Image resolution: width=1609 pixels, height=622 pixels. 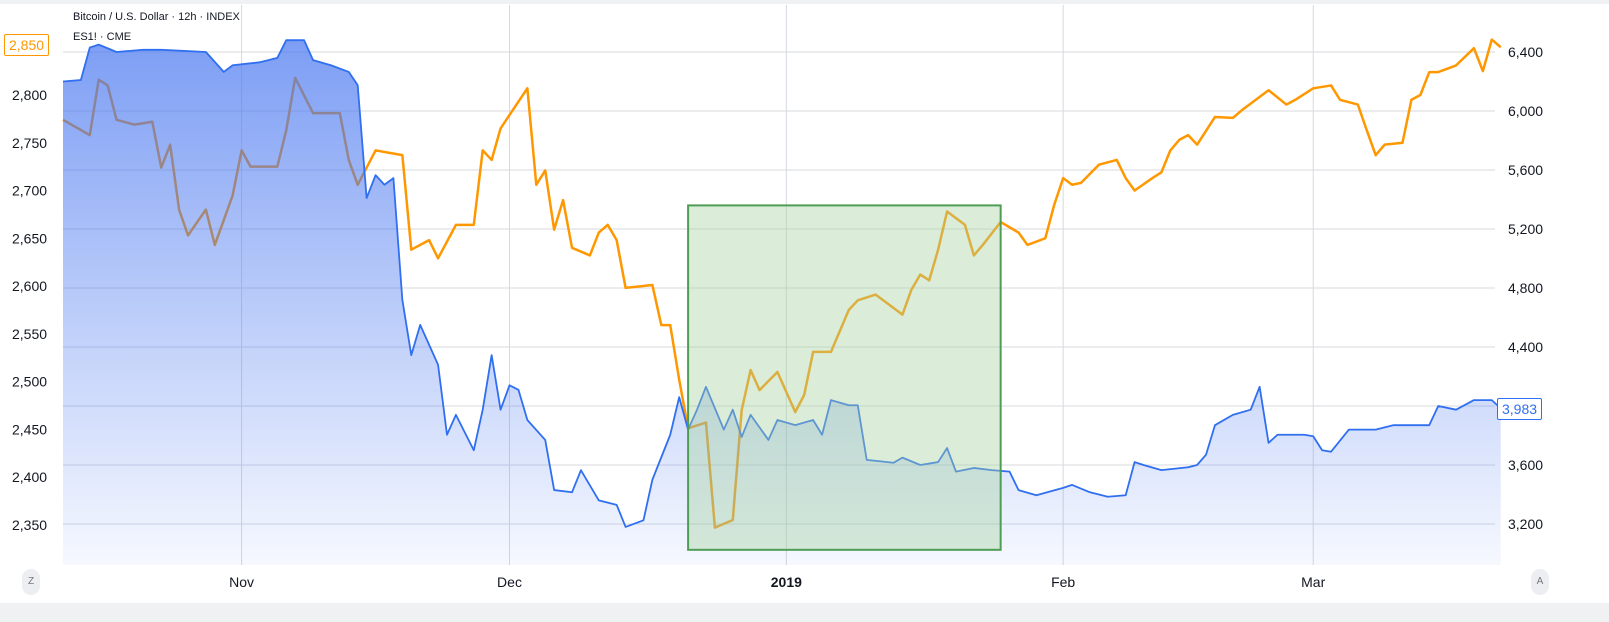 I want to click on left-tick-label: 2,750, so click(x=29, y=143).